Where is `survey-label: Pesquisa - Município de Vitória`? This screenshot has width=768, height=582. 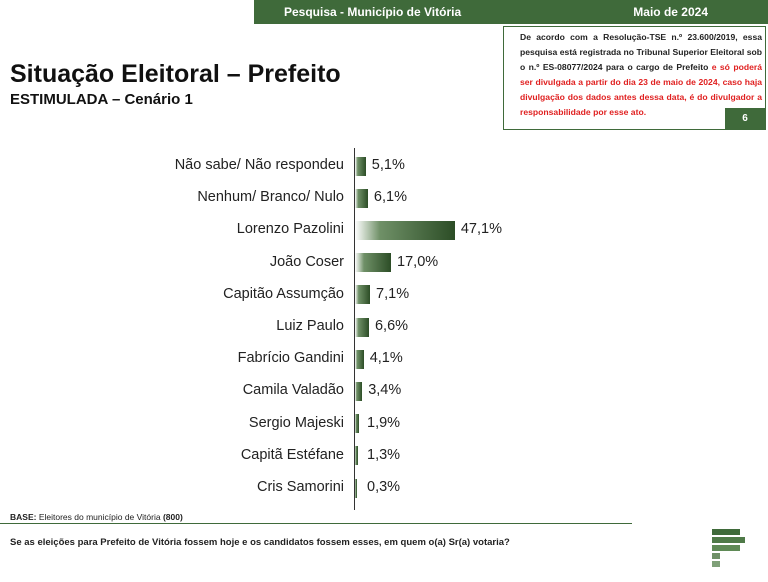 survey-label: Pesquisa - Município de Vitória is located at coordinates (373, 12).